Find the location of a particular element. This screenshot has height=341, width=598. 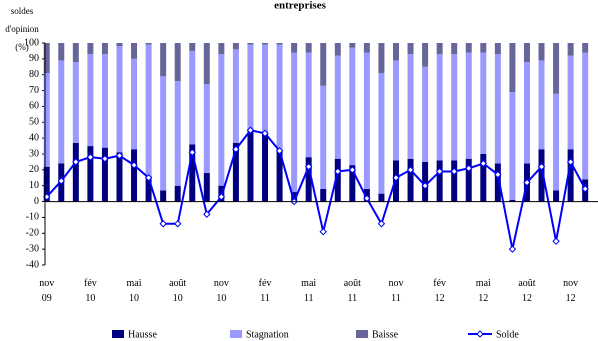

x-tick-label: nov 12 is located at coordinates (571, 291).